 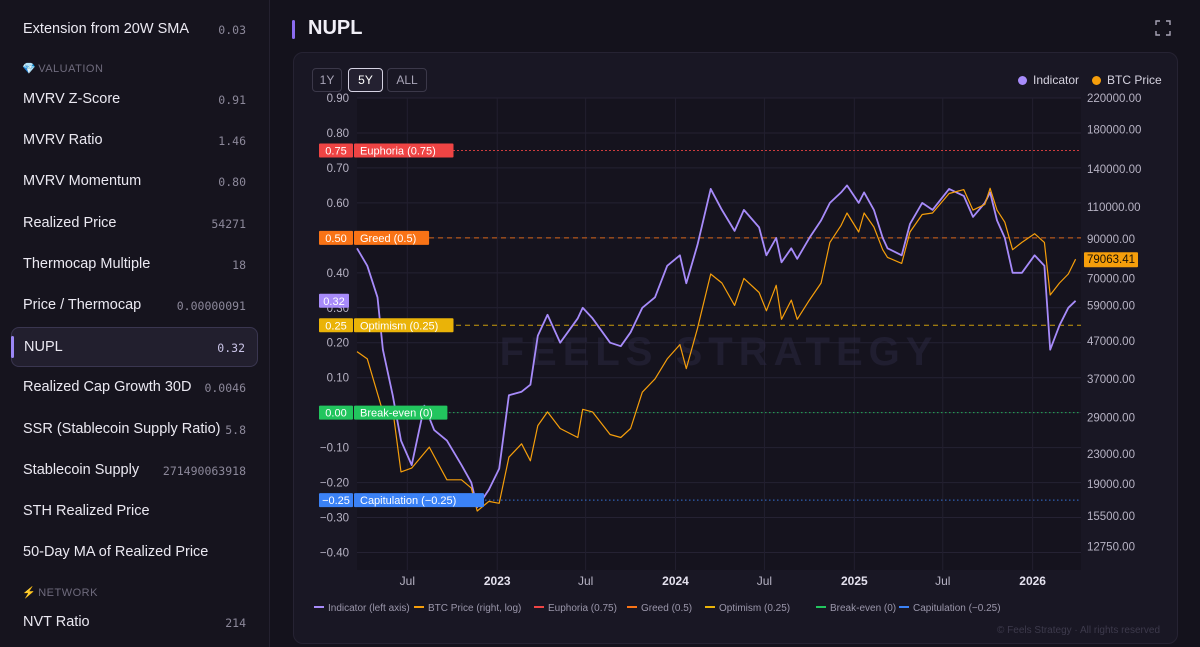 I want to click on right-tick-label: 15500.00, so click(x=1111, y=517).